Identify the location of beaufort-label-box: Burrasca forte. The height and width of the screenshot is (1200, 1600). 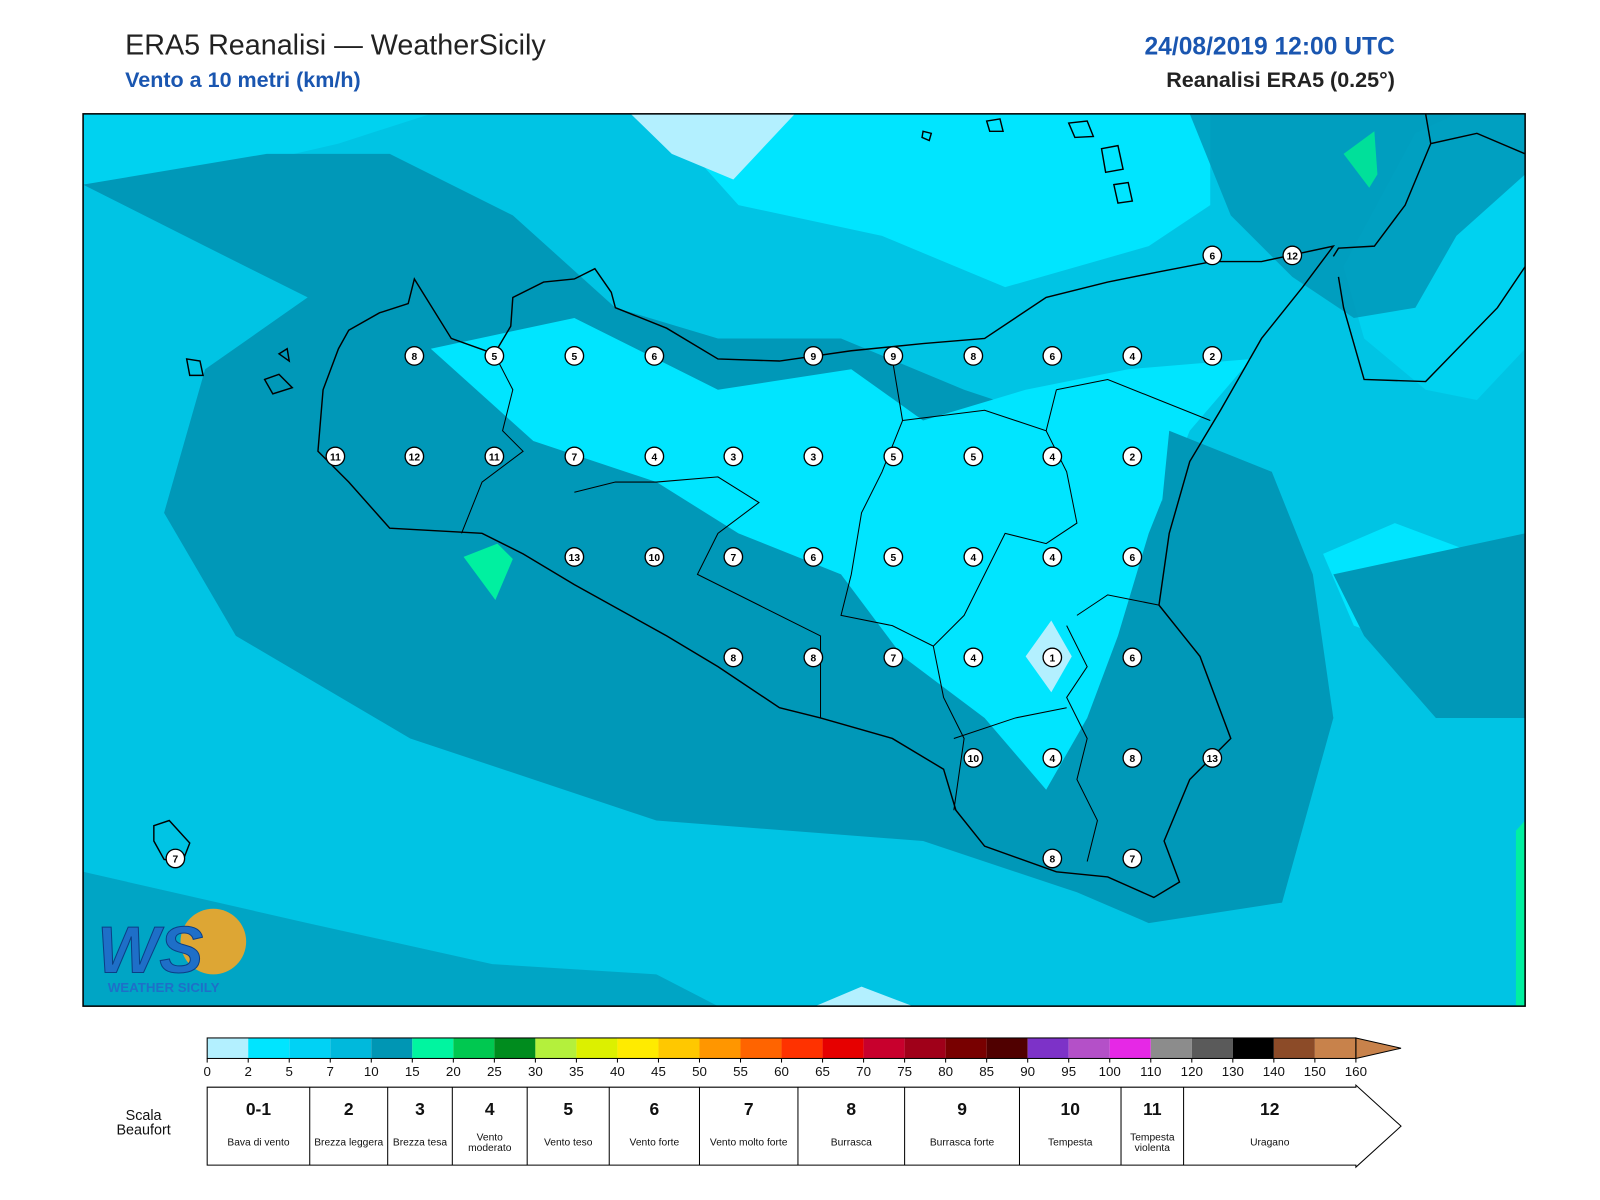
(962, 1143).